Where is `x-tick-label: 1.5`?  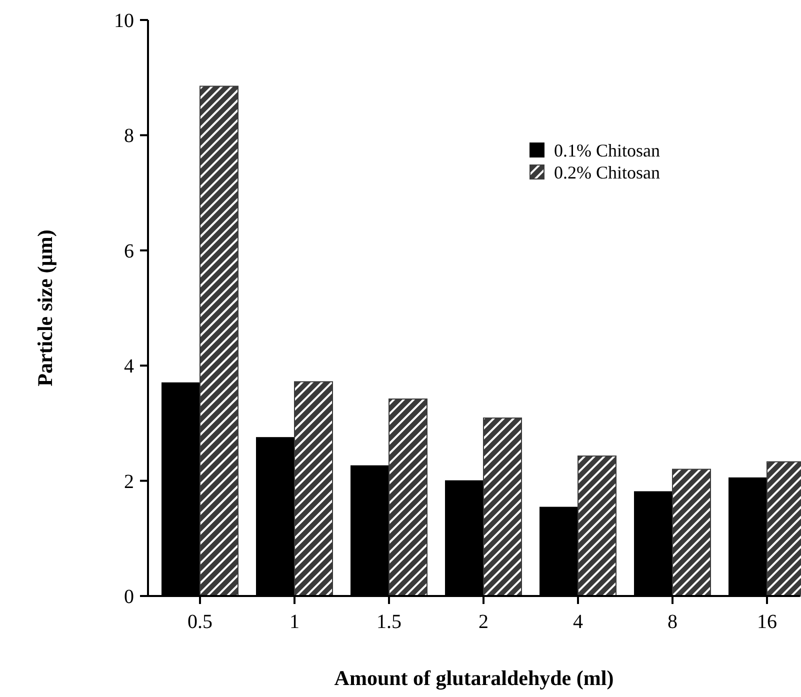 x-tick-label: 1.5 is located at coordinates (389, 622).